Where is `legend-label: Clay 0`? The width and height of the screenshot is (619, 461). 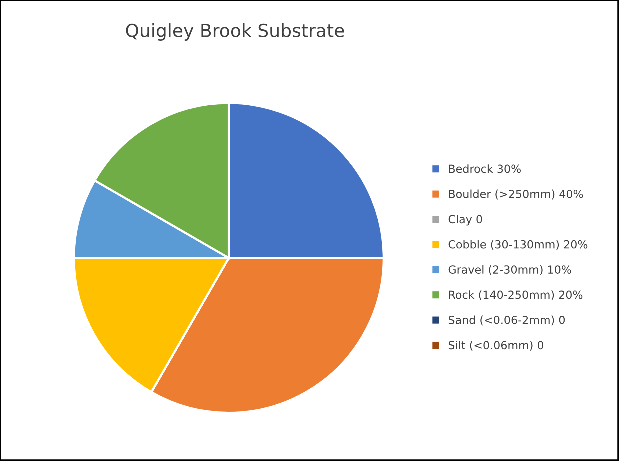
legend-label: Clay 0 is located at coordinates (465, 220).